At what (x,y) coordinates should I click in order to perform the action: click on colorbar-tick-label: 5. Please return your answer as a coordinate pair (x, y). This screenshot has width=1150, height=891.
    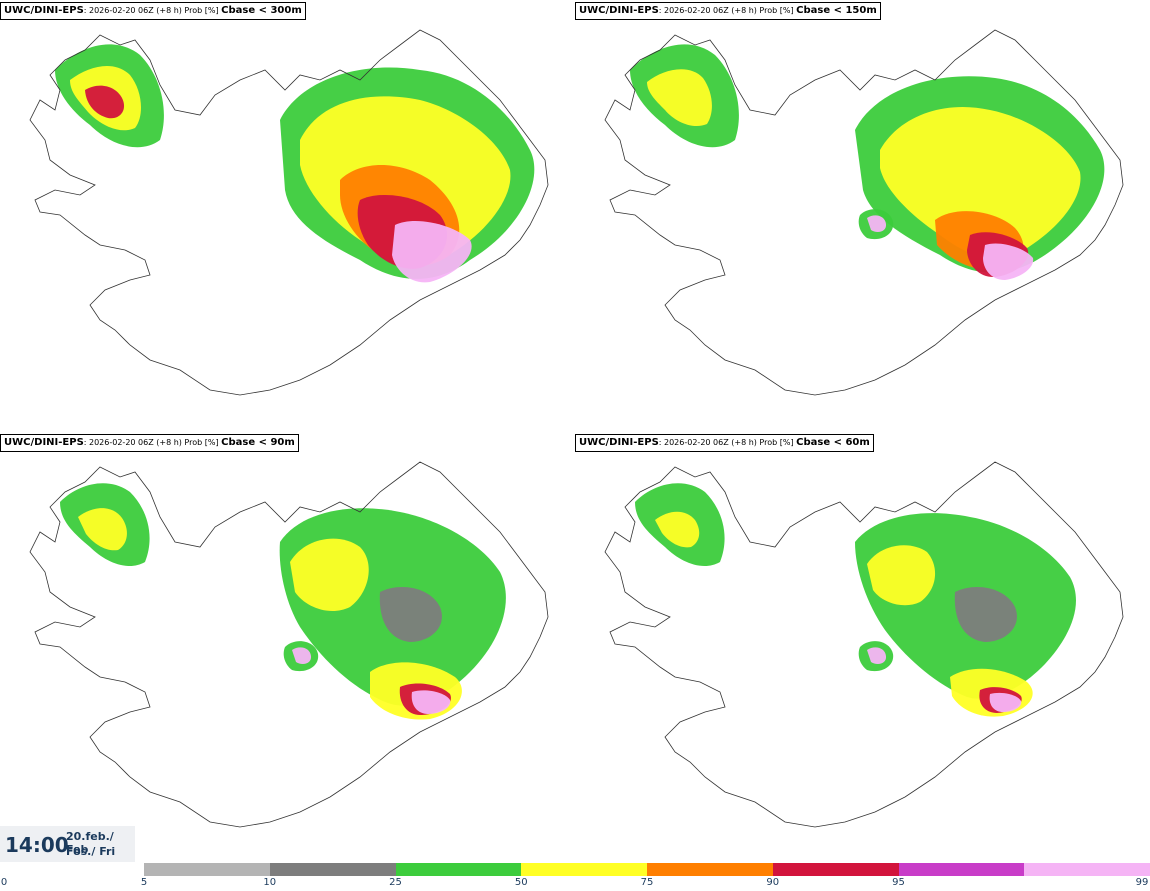
    Looking at the image, I should click on (144, 882).